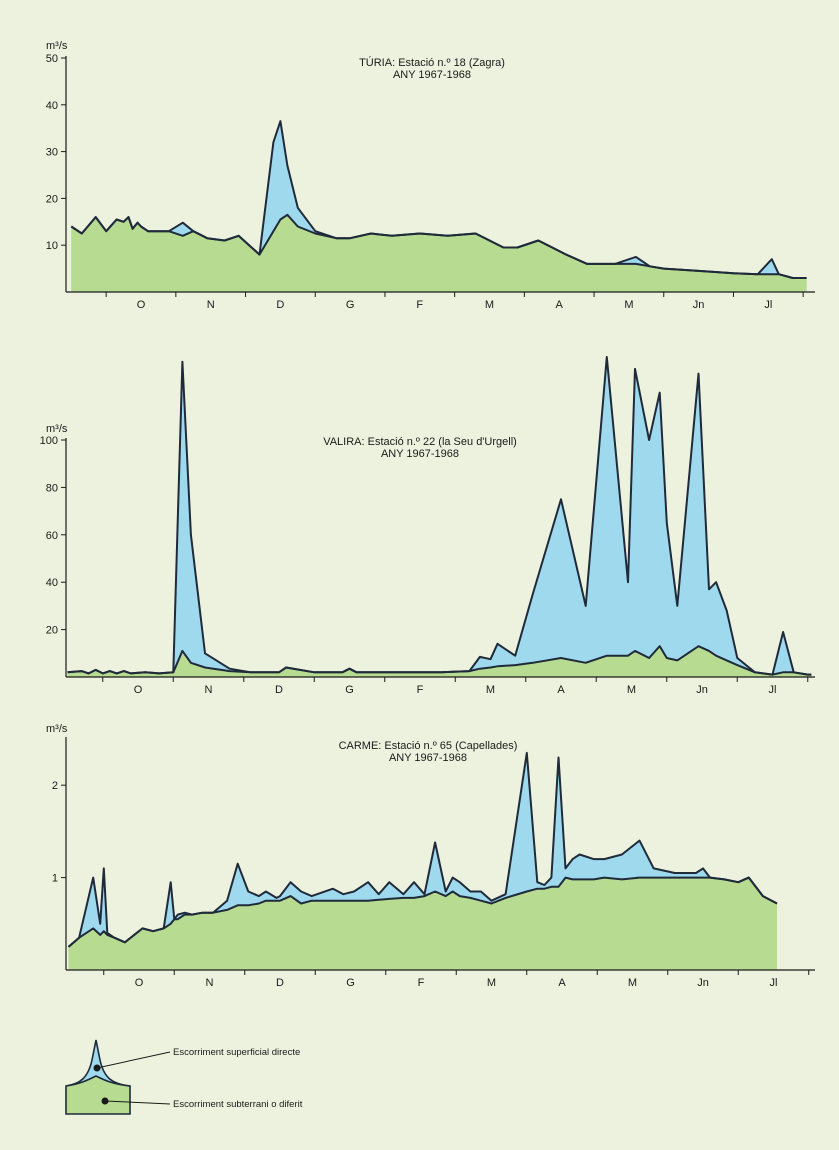  Describe the element at coordinates (773, 690) in the screenshot. I see `valira-month-label: Jl` at that location.